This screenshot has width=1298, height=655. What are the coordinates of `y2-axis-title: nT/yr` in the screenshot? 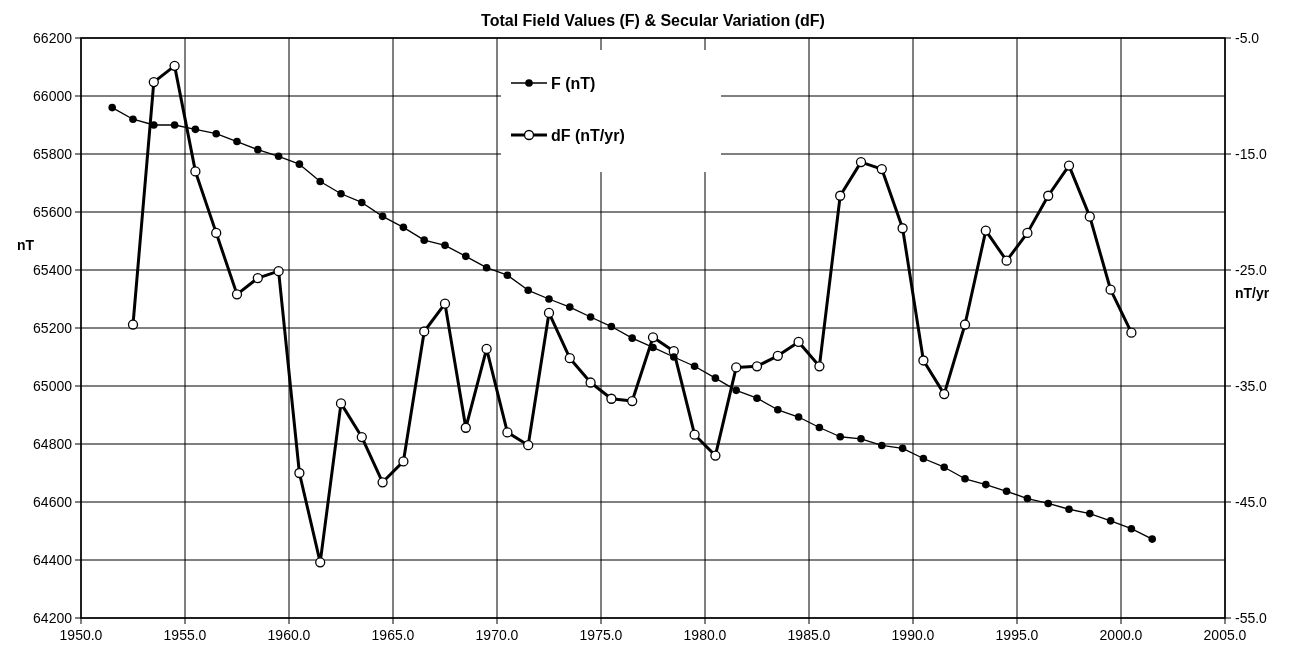 It's located at (1252, 293).